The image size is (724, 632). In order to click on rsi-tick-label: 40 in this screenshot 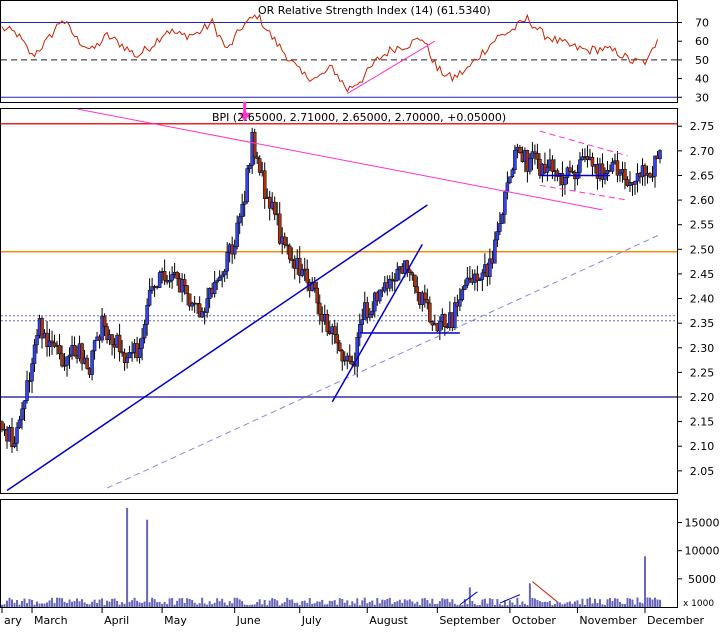, I will do `click(702, 79)`.